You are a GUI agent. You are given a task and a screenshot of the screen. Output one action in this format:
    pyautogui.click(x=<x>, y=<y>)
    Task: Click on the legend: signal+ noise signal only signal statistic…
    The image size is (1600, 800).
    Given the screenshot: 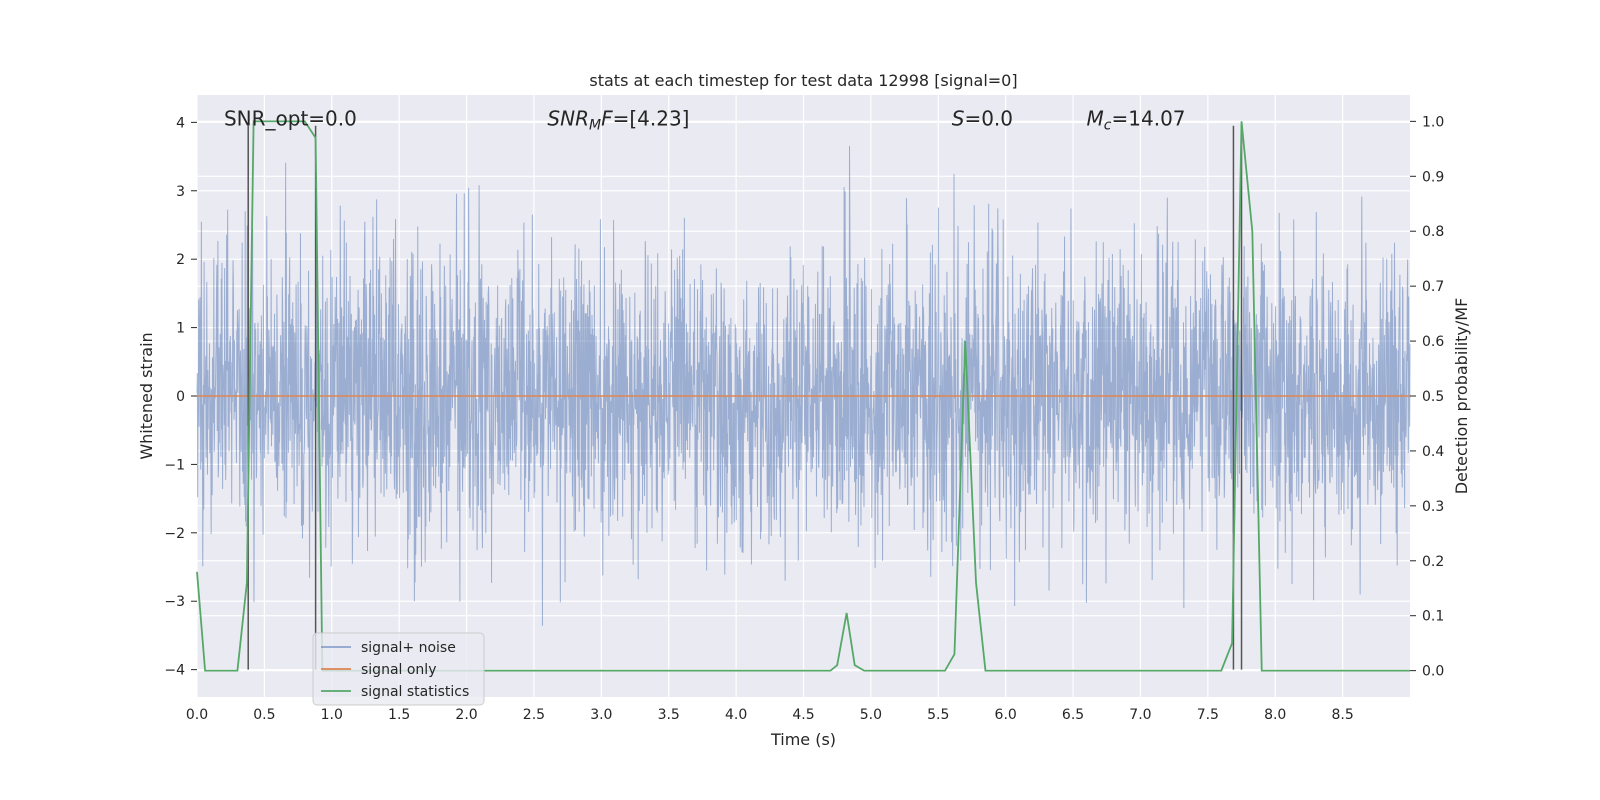 What is the action you would take?
    pyautogui.click(x=398, y=669)
    